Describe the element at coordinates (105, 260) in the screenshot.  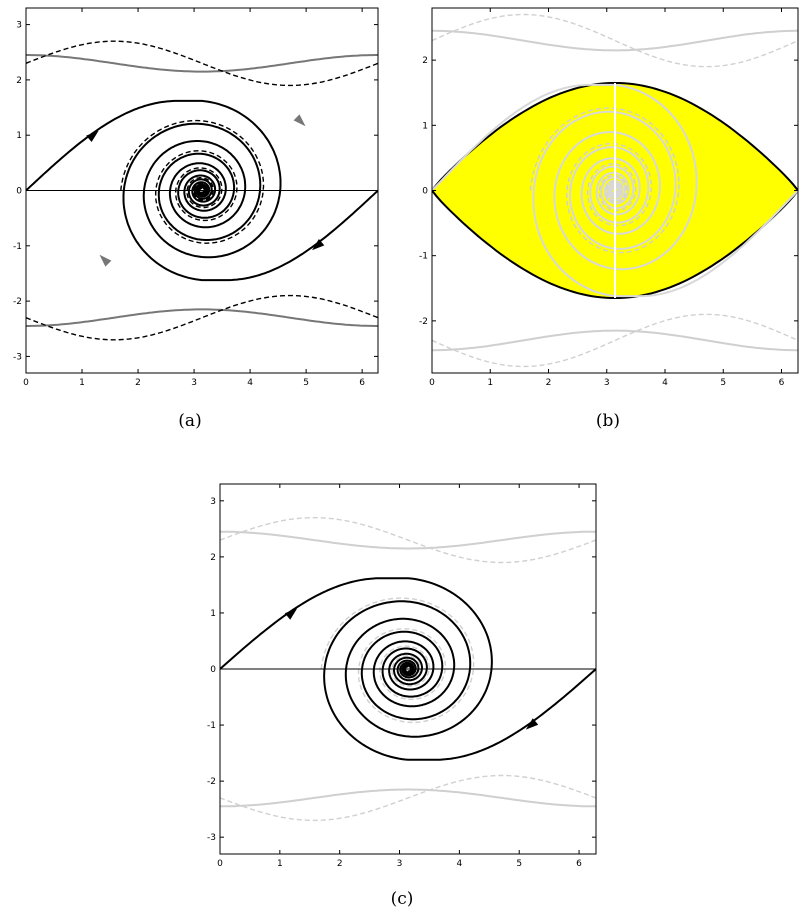
I see `arrow-gray-lower` at that location.